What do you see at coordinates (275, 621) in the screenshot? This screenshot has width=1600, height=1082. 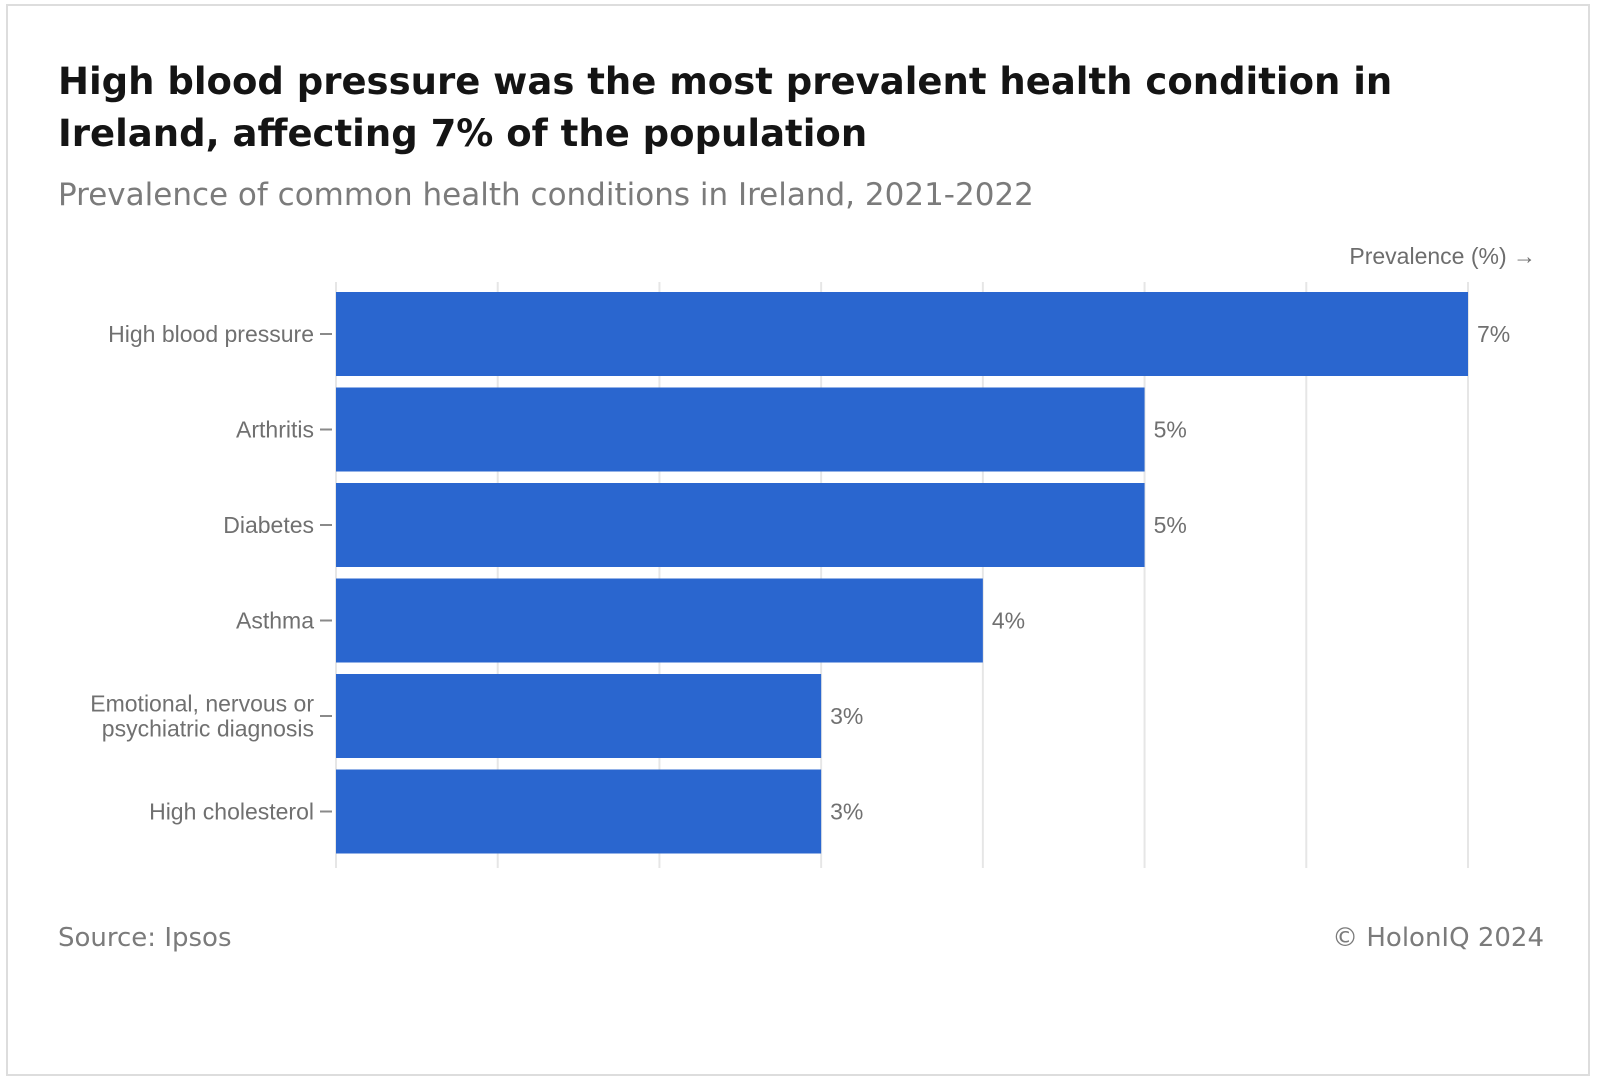 I see `category-label: Asthma` at bounding box center [275, 621].